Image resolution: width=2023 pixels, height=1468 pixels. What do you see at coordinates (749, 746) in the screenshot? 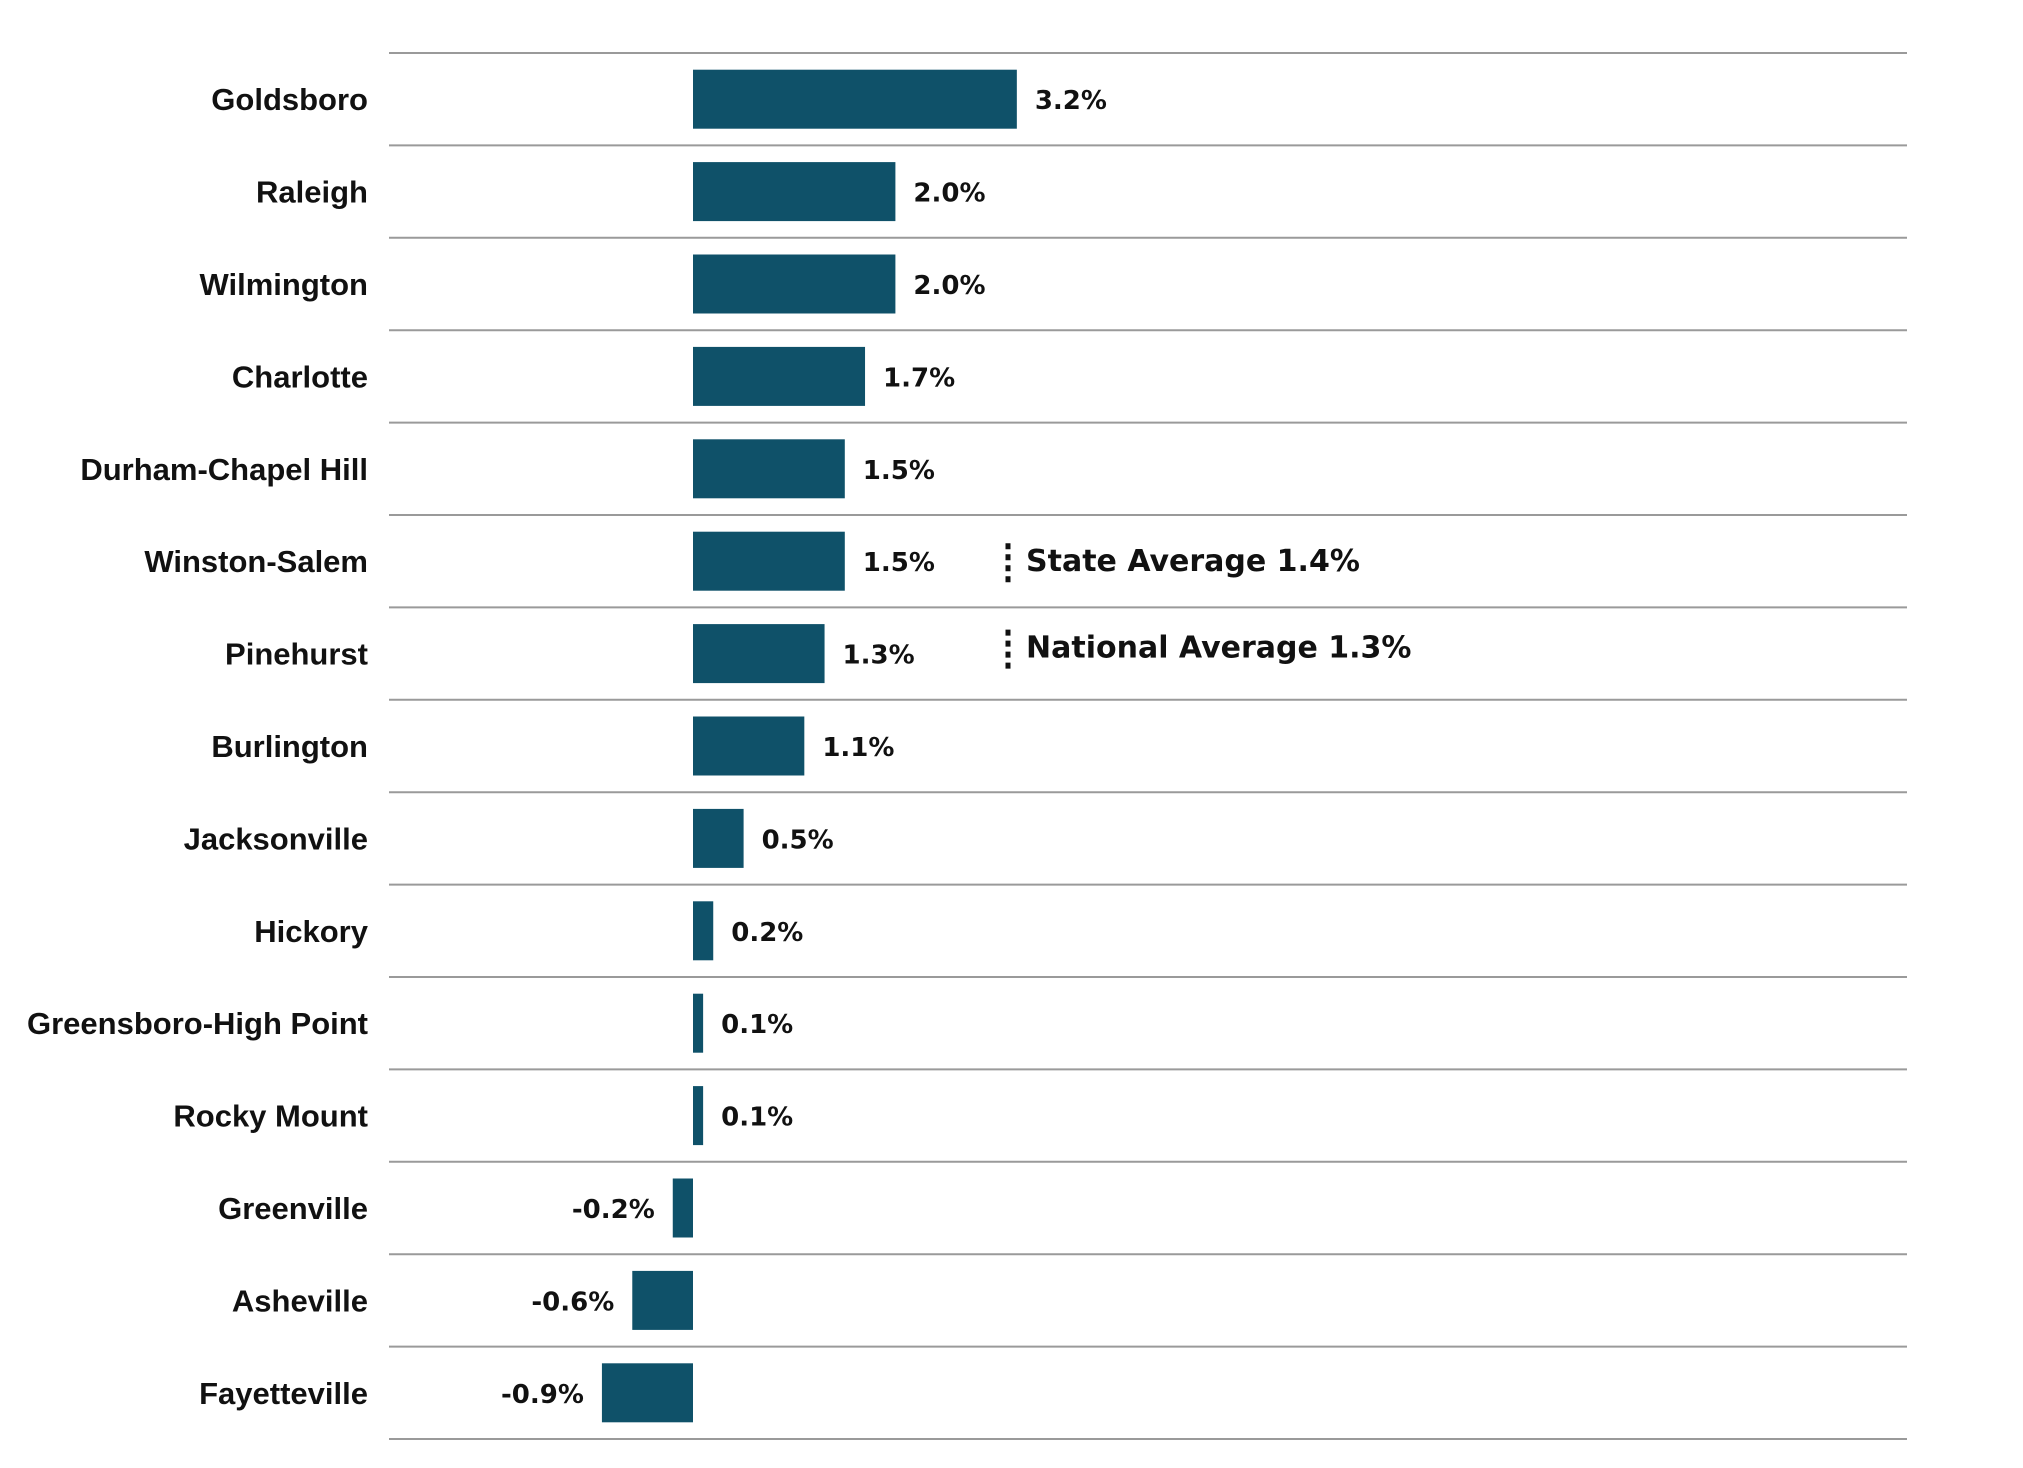
I see `bar-burlington` at bounding box center [749, 746].